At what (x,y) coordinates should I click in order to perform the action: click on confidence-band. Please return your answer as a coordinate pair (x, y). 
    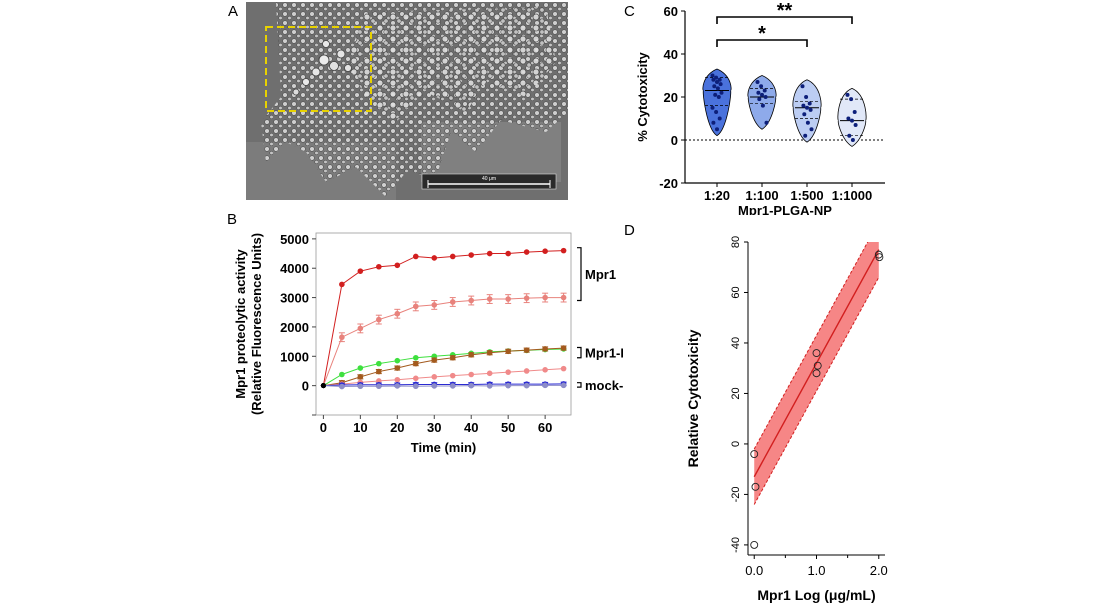
    Looking at the image, I should click on (816, 373).